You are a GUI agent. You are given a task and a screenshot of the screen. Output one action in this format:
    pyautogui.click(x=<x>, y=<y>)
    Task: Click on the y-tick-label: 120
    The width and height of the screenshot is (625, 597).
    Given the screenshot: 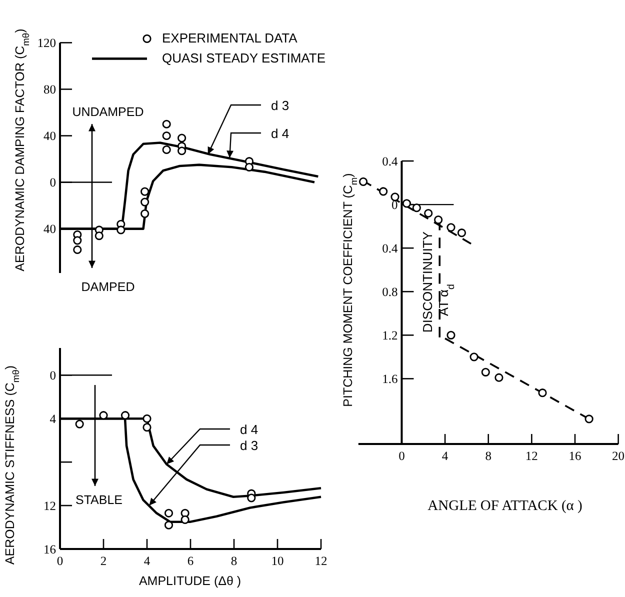 What is the action you would take?
    pyautogui.click(x=46, y=43)
    